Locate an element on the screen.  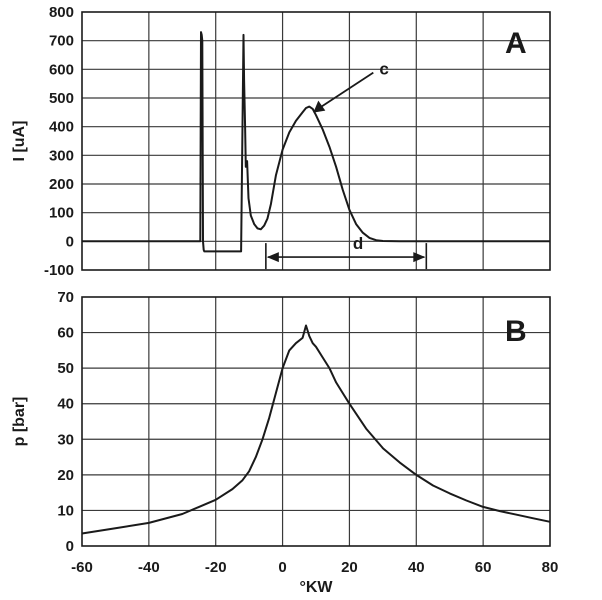
y-tick-label-a: 700 is located at coordinates (61, 41).